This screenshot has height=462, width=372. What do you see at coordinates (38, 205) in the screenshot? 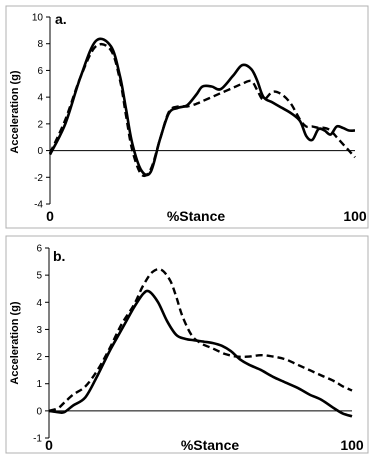
I see `panel-a-y-tick-label: -4` at bounding box center [38, 205].